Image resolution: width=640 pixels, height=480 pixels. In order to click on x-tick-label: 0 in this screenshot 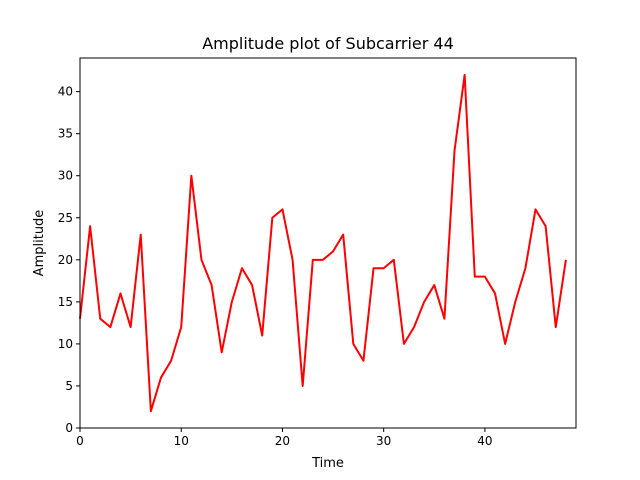, I will do `click(80, 441)`.